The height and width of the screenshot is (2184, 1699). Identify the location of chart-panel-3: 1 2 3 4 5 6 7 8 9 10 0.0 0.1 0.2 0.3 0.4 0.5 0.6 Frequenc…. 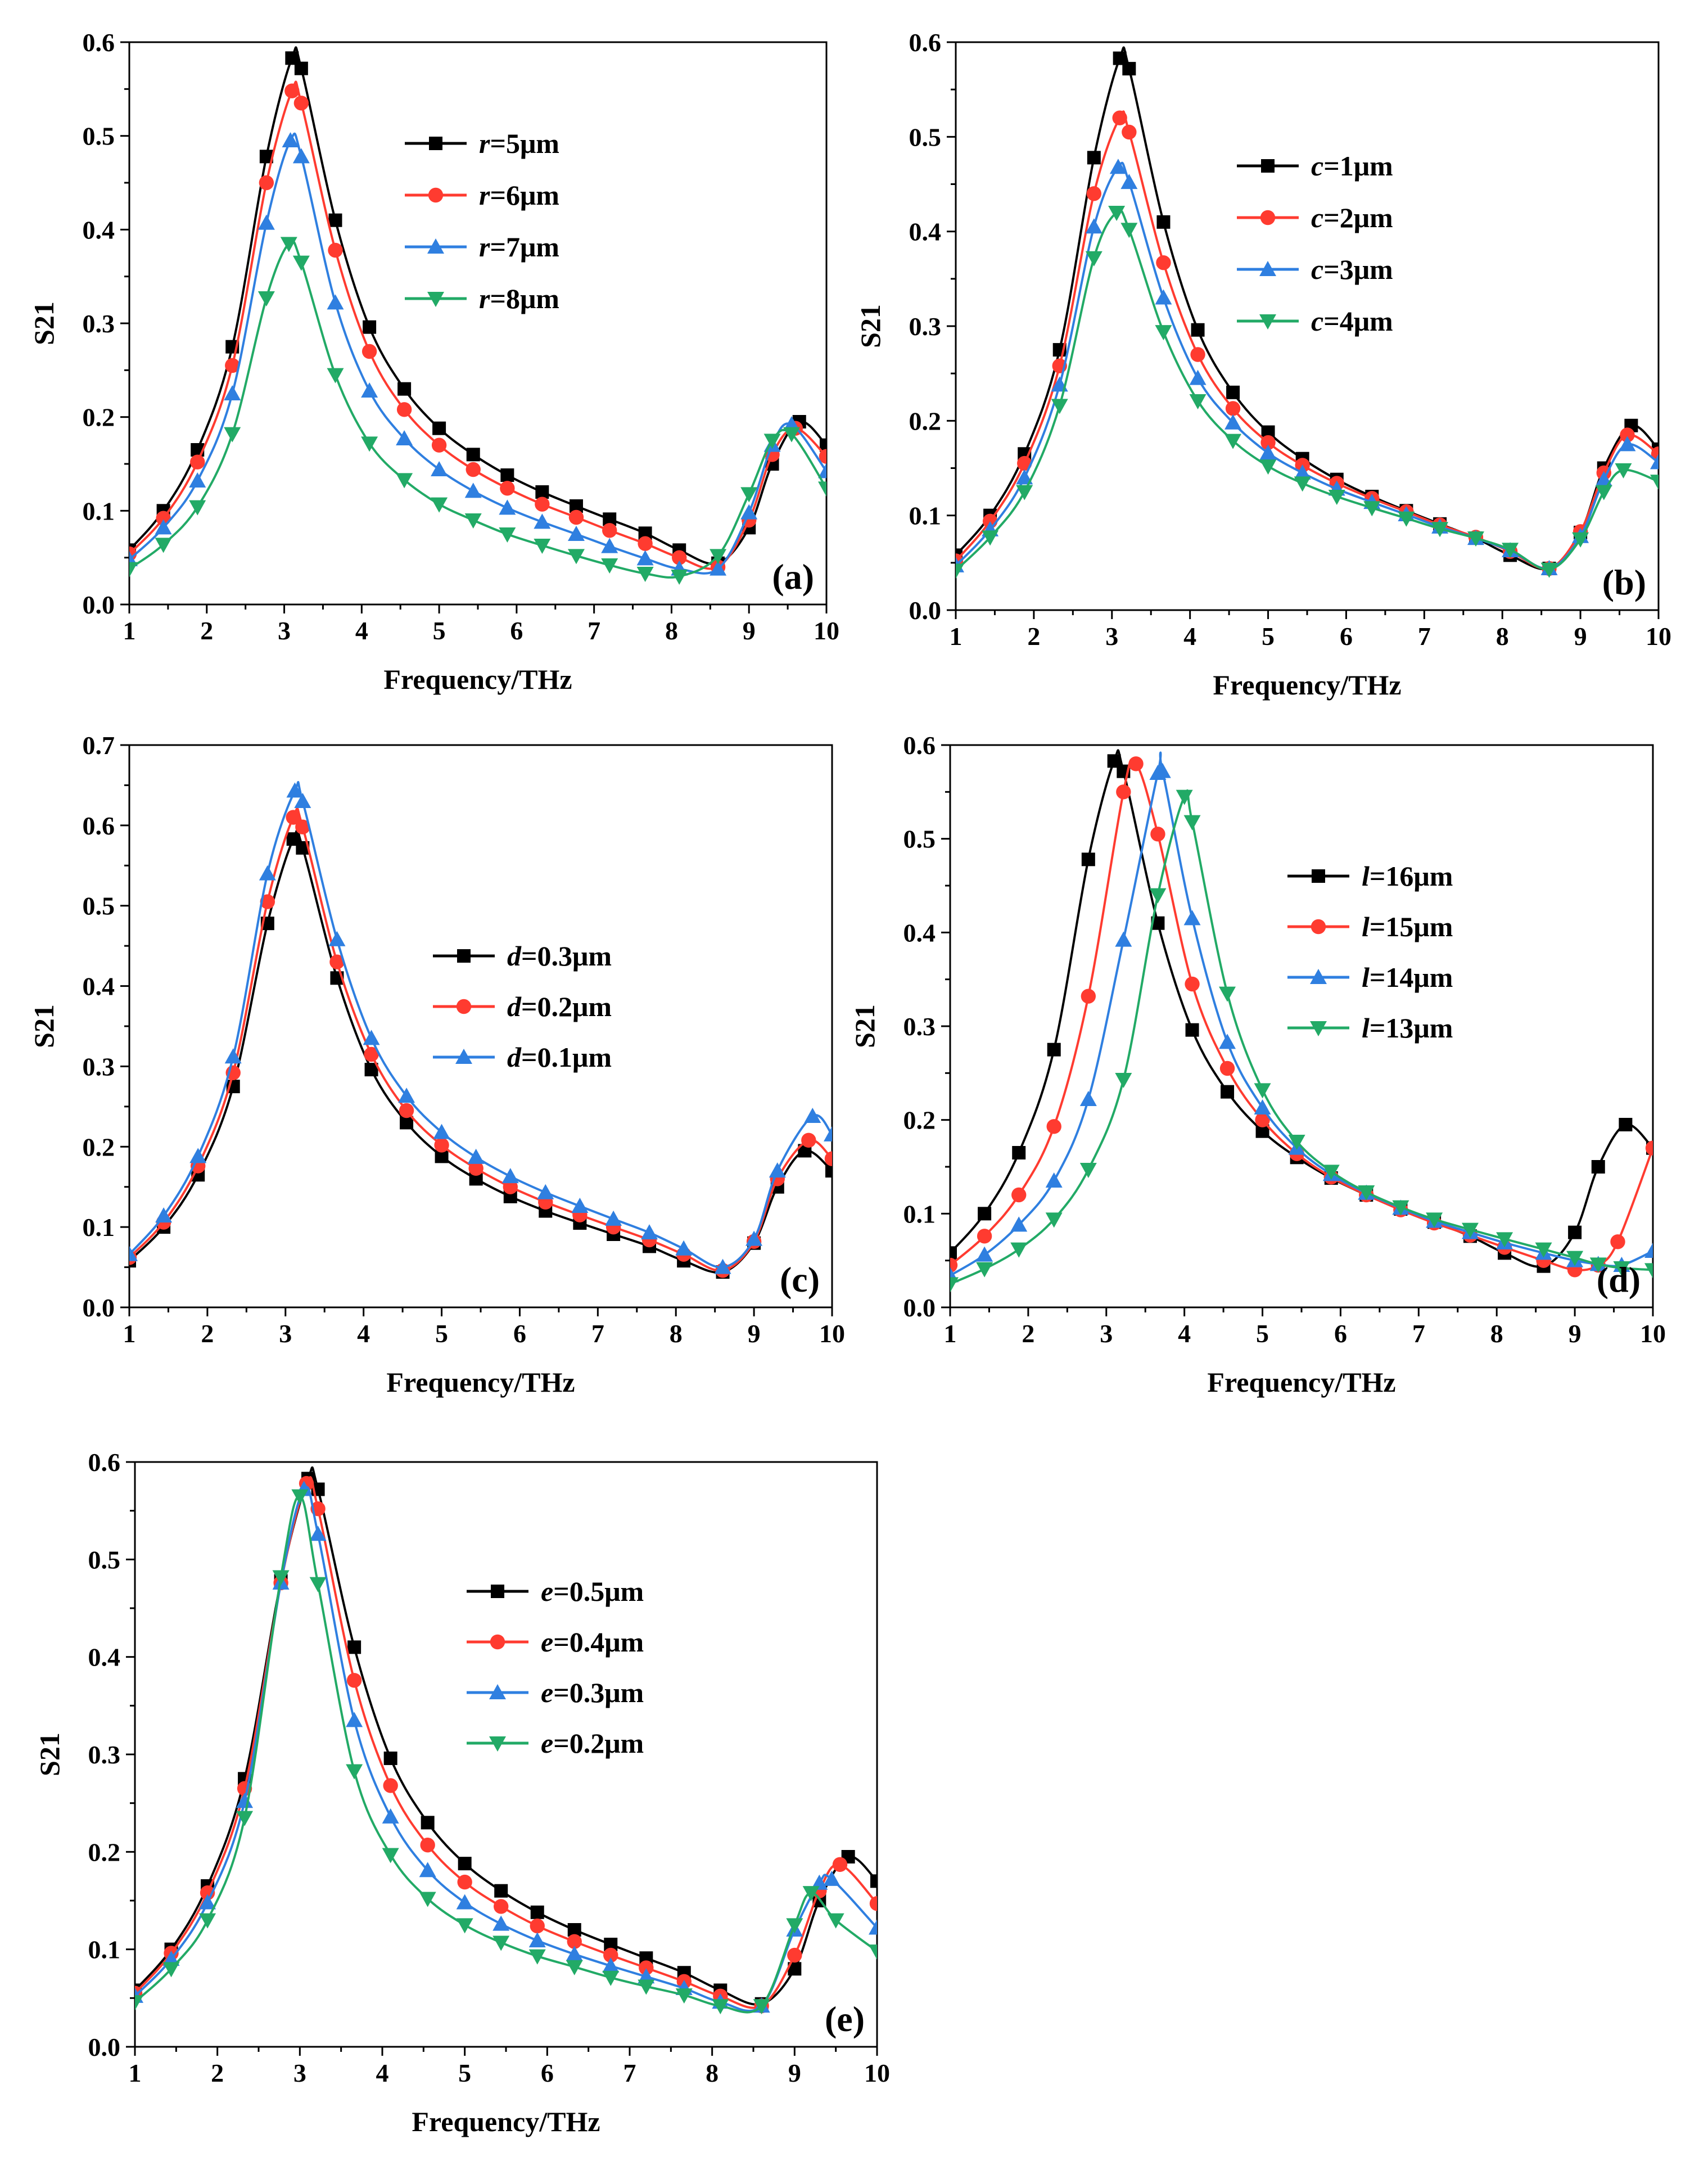
(1257, 1064).